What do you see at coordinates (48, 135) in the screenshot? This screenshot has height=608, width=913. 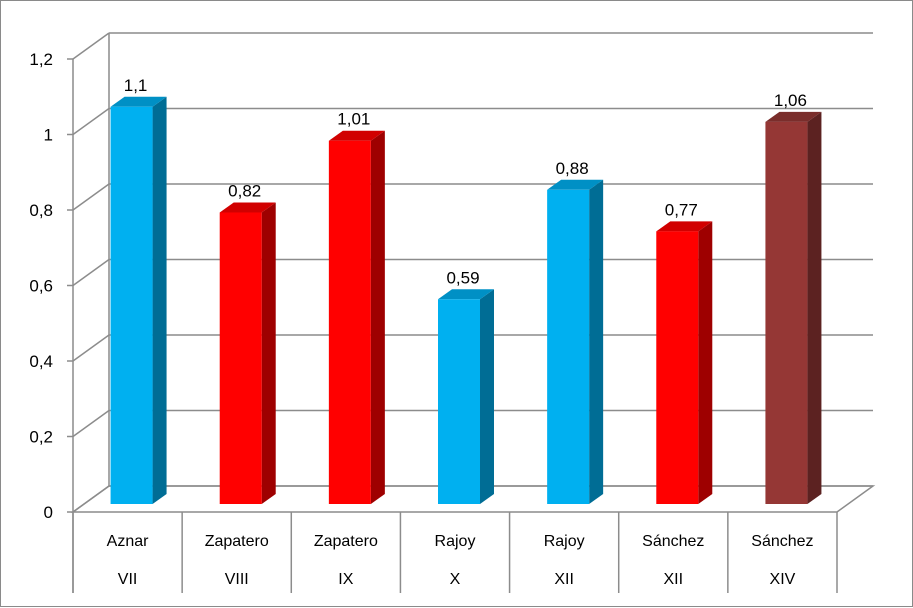 I see `y-tick-label: 1` at bounding box center [48, 135].